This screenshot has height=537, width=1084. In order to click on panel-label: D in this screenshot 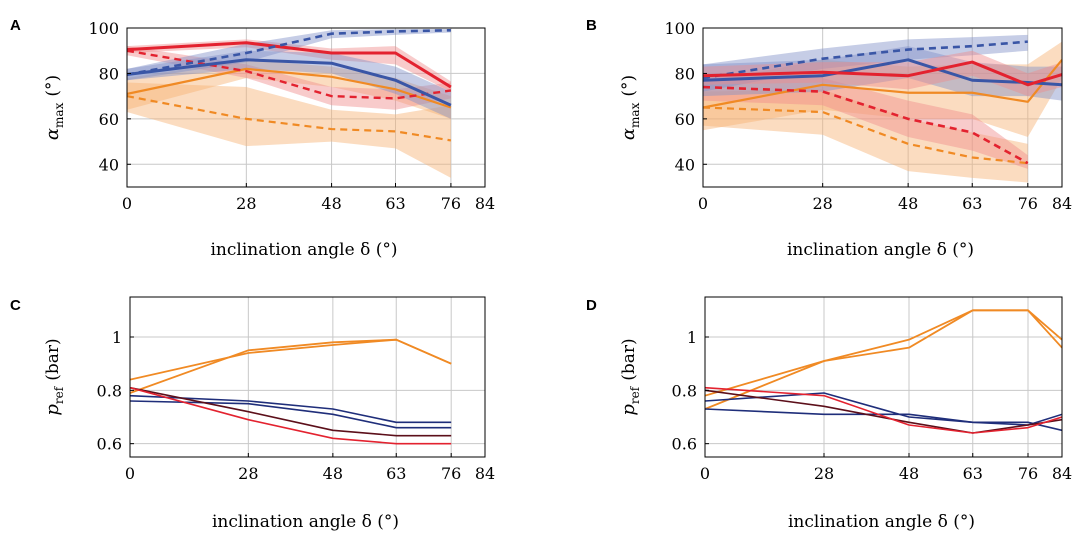, I will do `click(591, 305)`.